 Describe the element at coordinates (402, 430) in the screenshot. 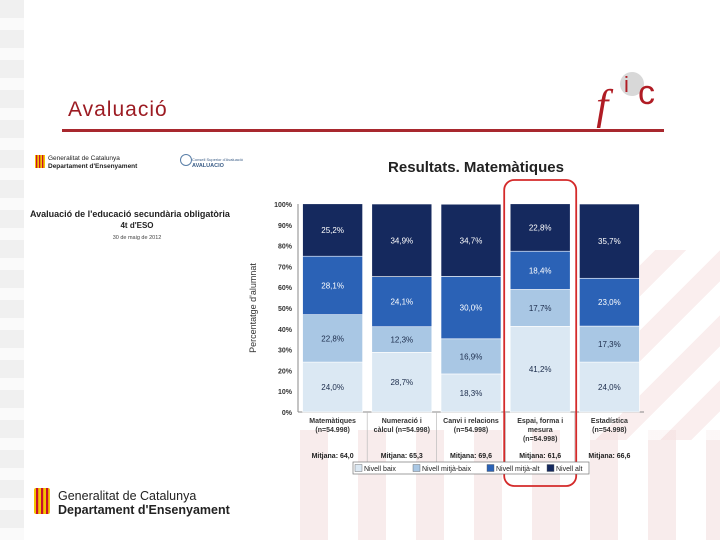

I see `x-category-label: càlcul (n=54.998)` at that location.